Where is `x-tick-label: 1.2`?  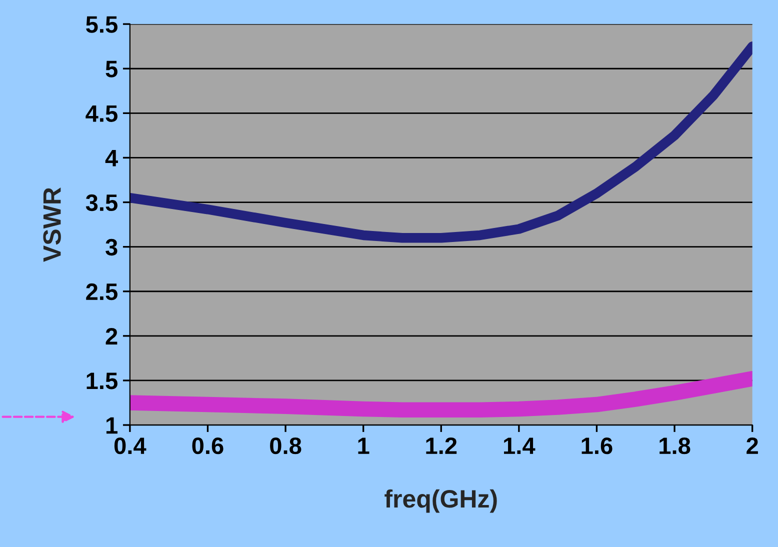 x-tick-label: 1.2 is located at coordinates (441, 445).